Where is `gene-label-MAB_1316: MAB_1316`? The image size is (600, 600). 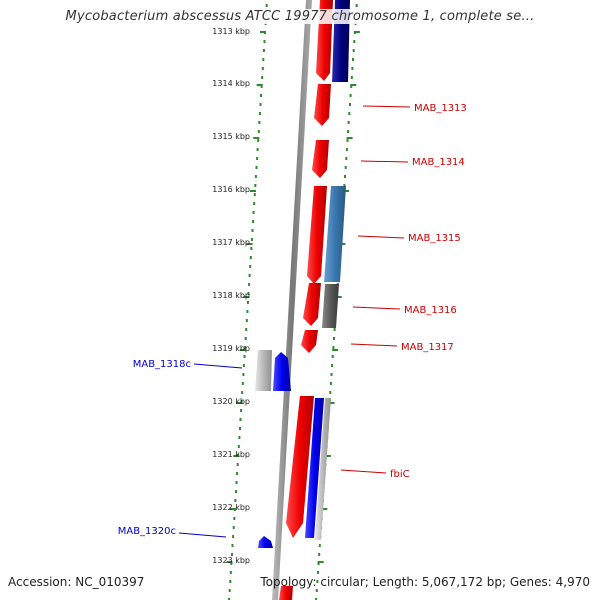 gene-label-MAB_1316: MAB_1316 is located at coordinates (430, 310).